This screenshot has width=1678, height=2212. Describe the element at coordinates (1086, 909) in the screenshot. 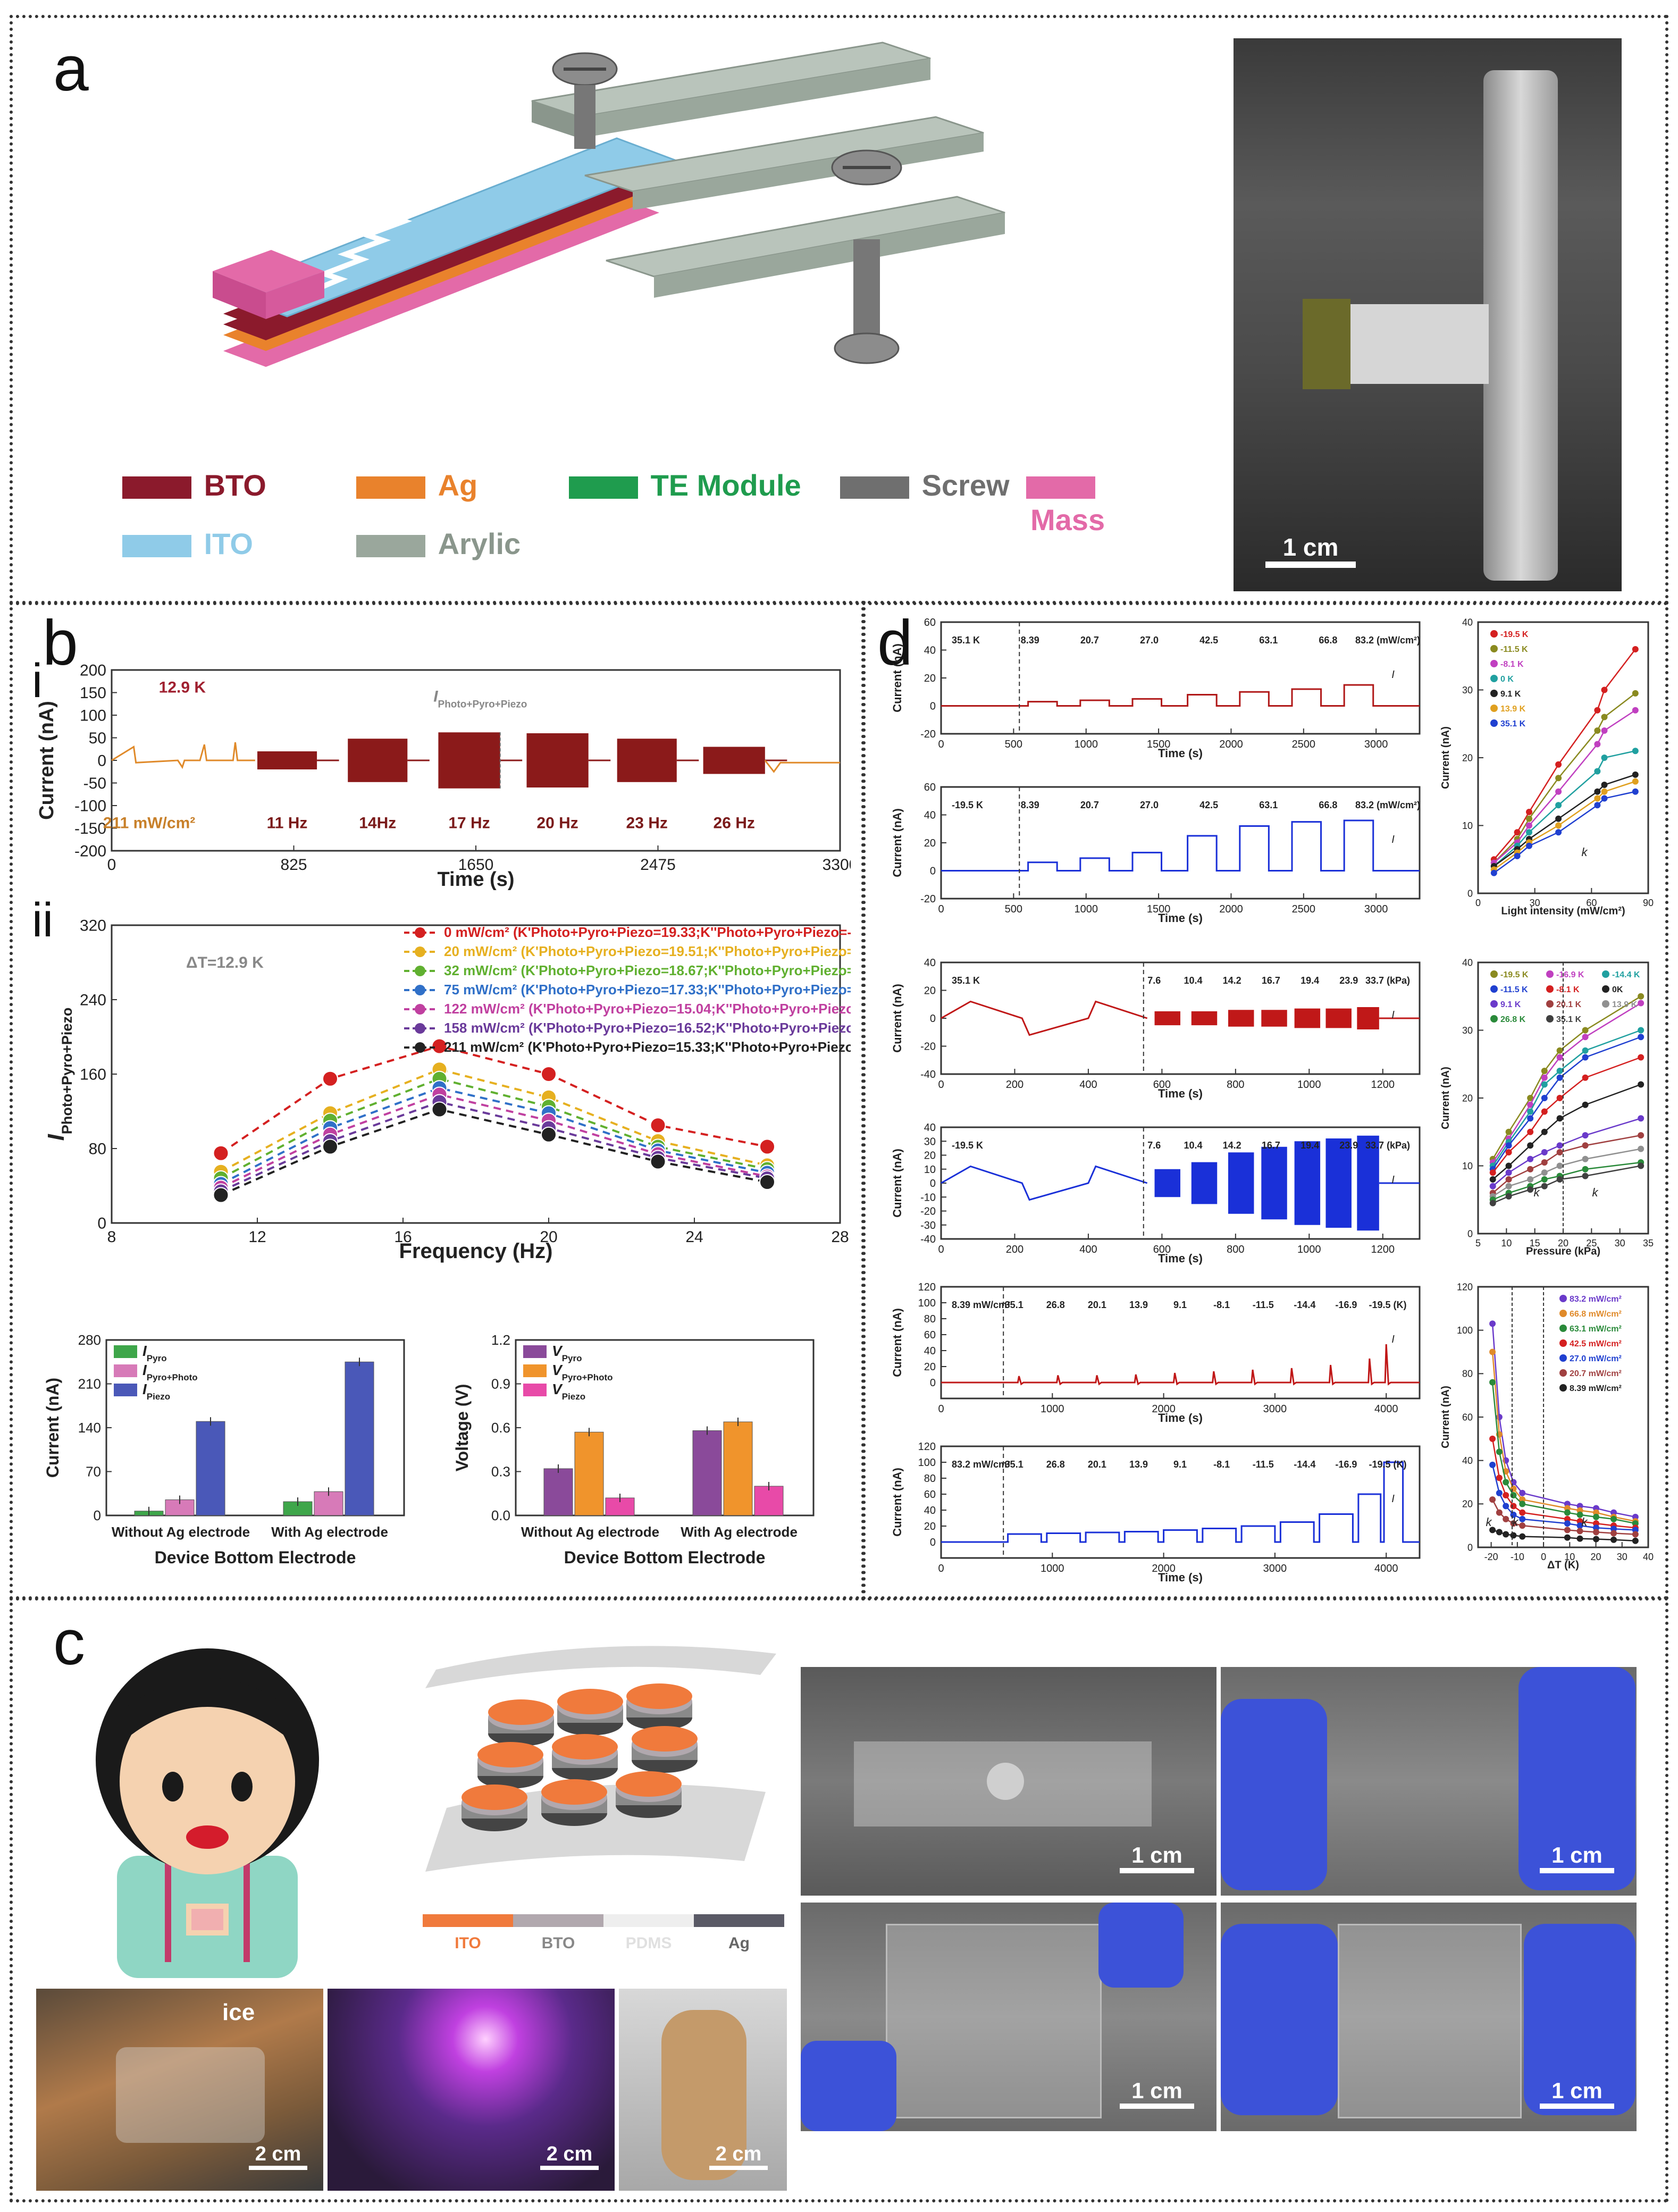

I see `x-tick-label: 1000` at that location.